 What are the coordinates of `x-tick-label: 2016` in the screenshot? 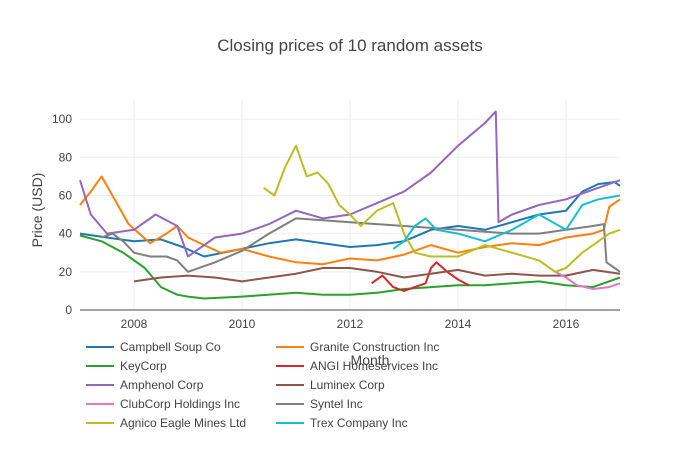 It's located at (566, 324).